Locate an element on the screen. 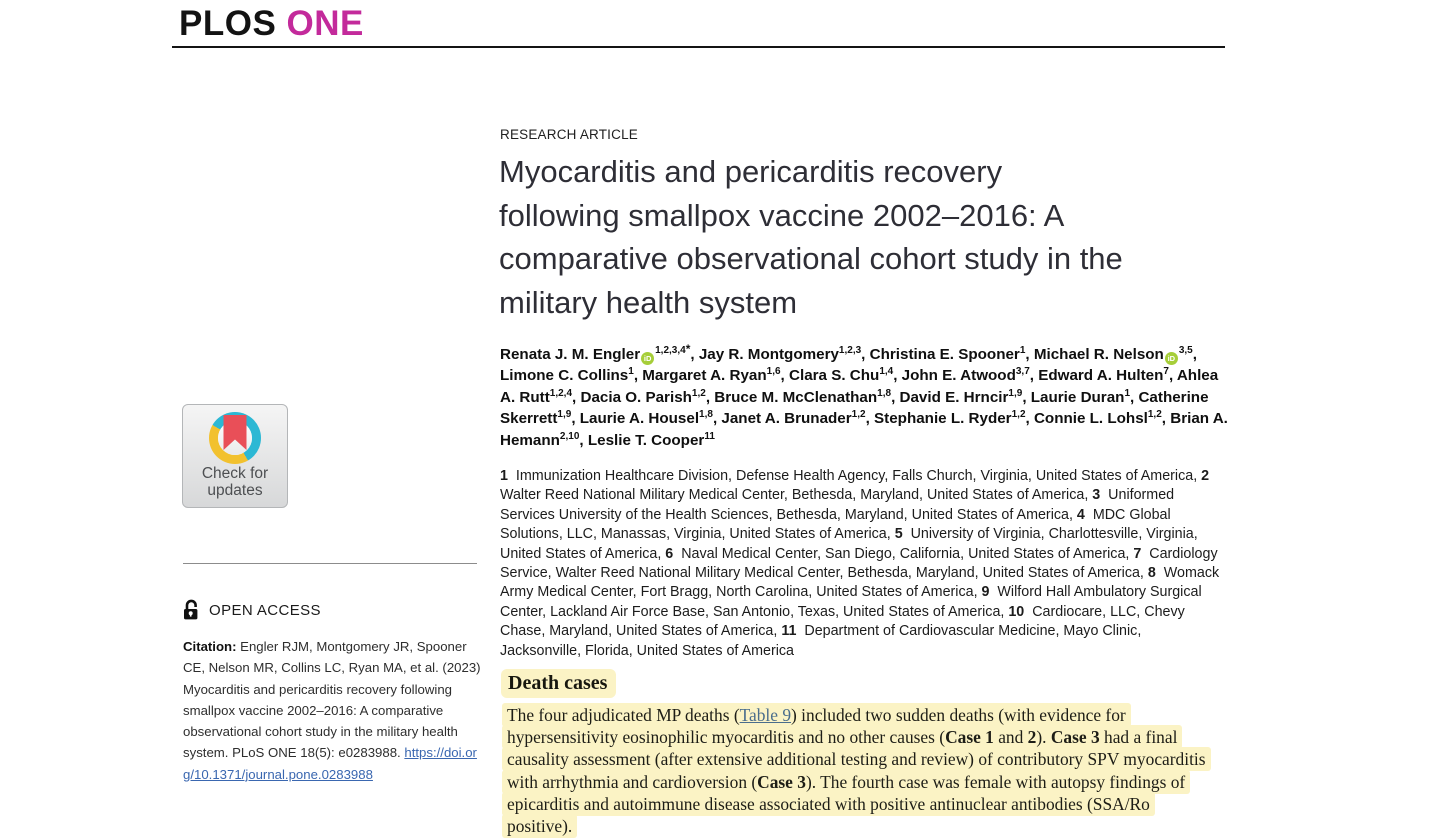 This screenshot has height=839, width=1456. author: Dacia O. Parish1,2 is located at coordinates (643, 396).